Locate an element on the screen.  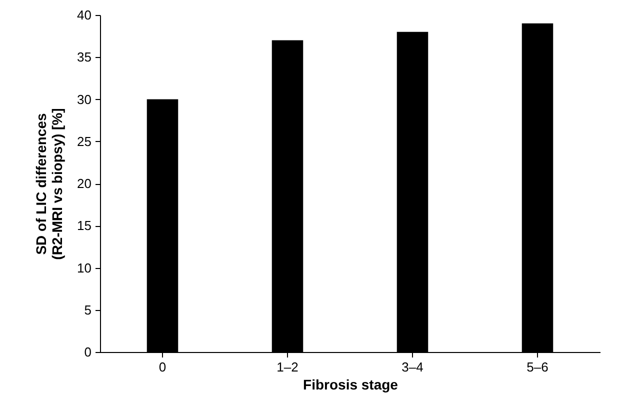
x-tick-label: 0 is located at coordinates (162, 367).